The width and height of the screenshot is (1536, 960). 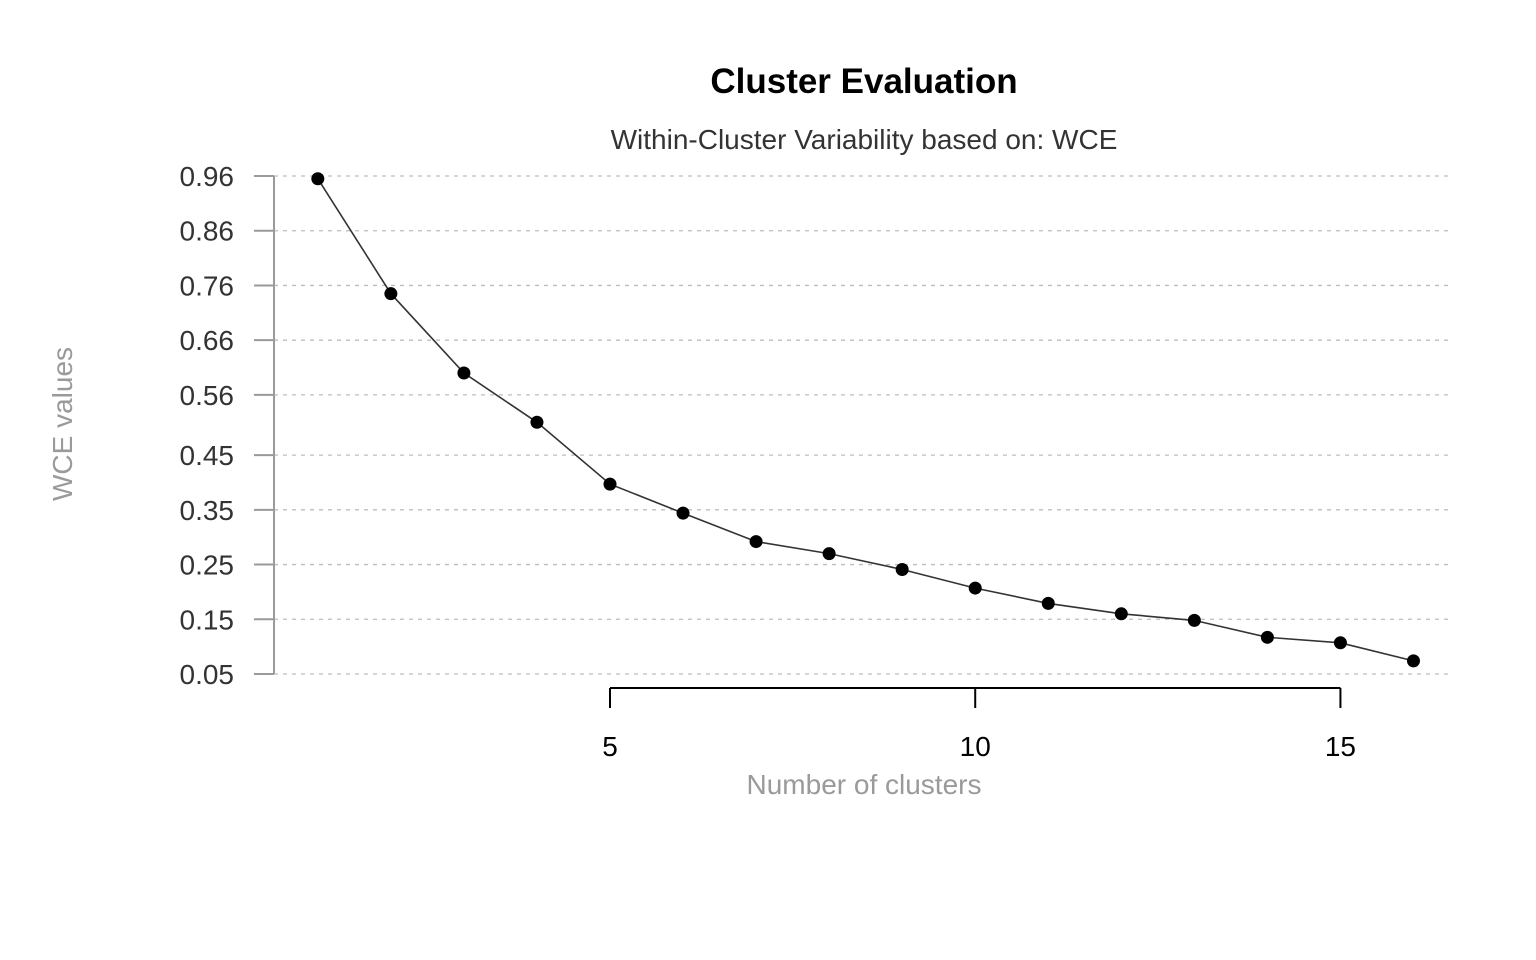 I want to click on chart-subtitle: Within-Cluster Variability based on: WCE, so click(x=864, y=139).